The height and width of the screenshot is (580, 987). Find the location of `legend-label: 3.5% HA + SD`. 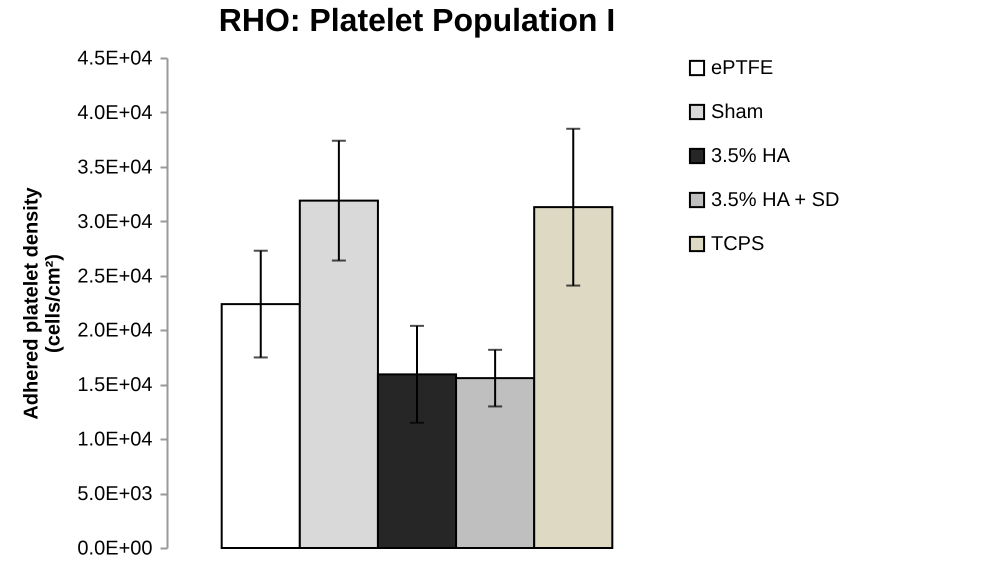

legend-label: 3.5% HA + SD is located at coordinates (775, 200).